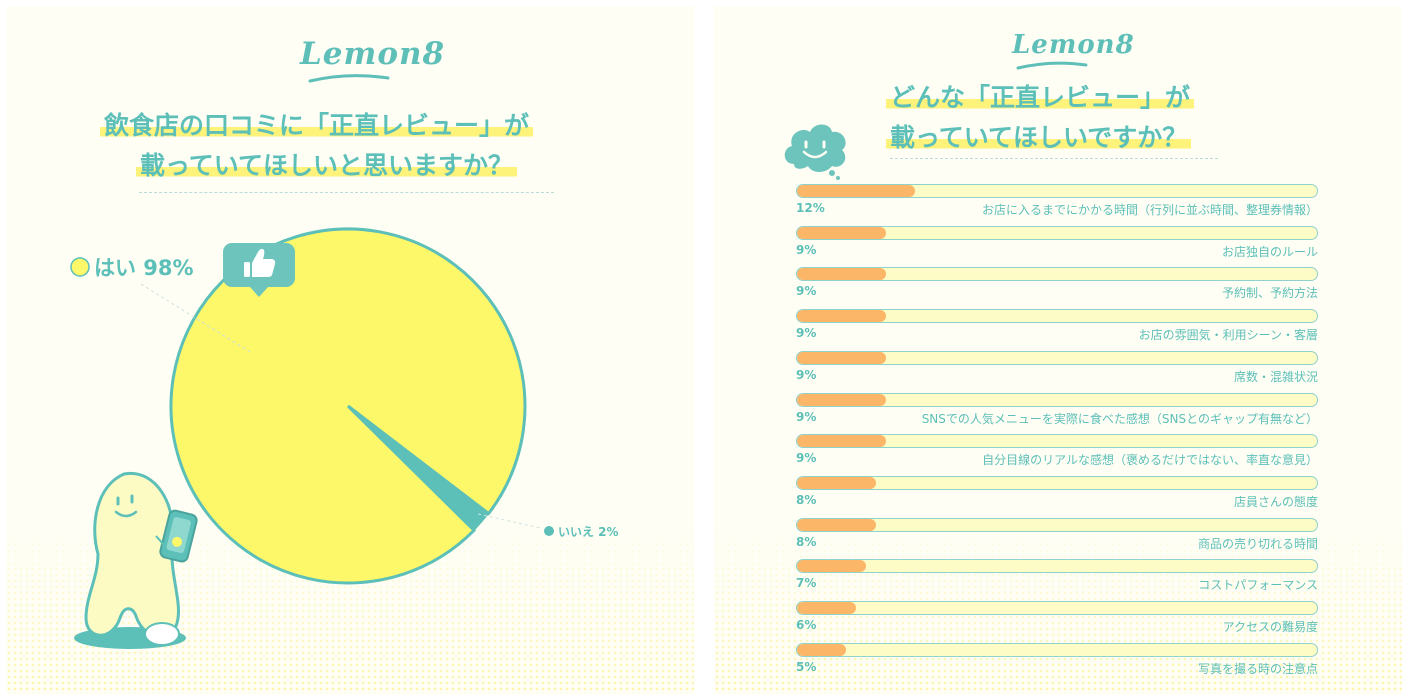 Image resolution: width=1408 pixels, height=698 pixels. I want to click on right-title-text1: どんな「正直レビュー」が, so click(1040, 97).